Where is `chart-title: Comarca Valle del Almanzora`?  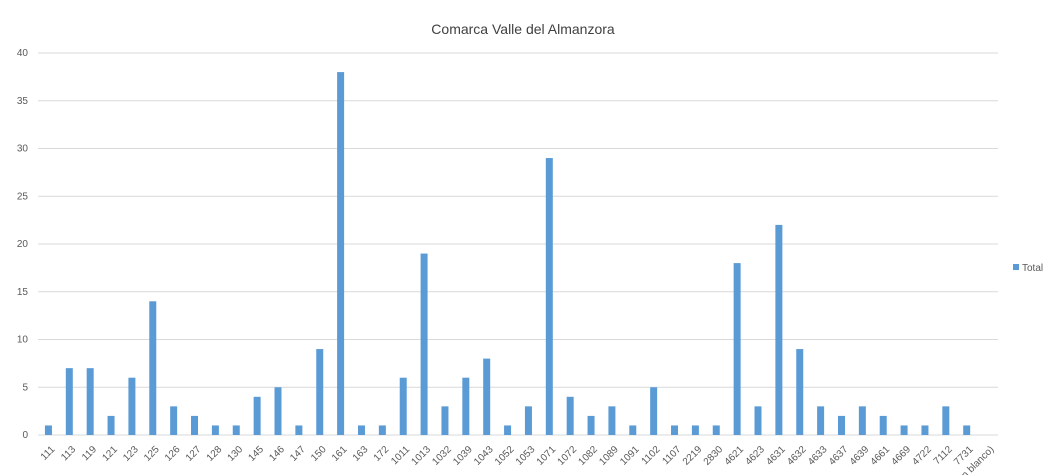 chart-title: Comarca Valle del Almanzora is located at coordinates (523, 29).